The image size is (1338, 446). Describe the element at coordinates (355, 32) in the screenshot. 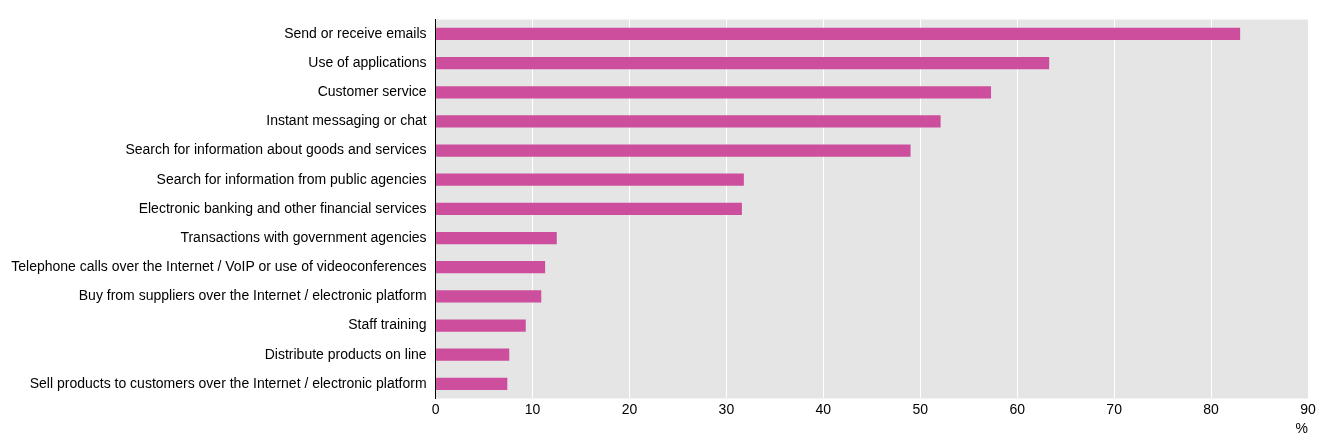

I see `y-tick-label: Send or receive emails` at that location.